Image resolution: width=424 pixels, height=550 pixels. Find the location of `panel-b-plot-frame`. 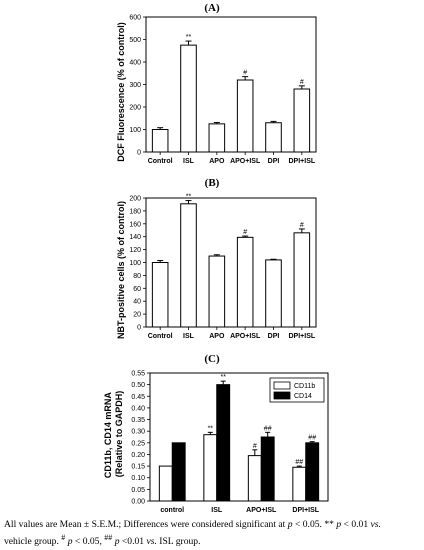

panel-b-plot-frame is located at coordinates (231, 262).